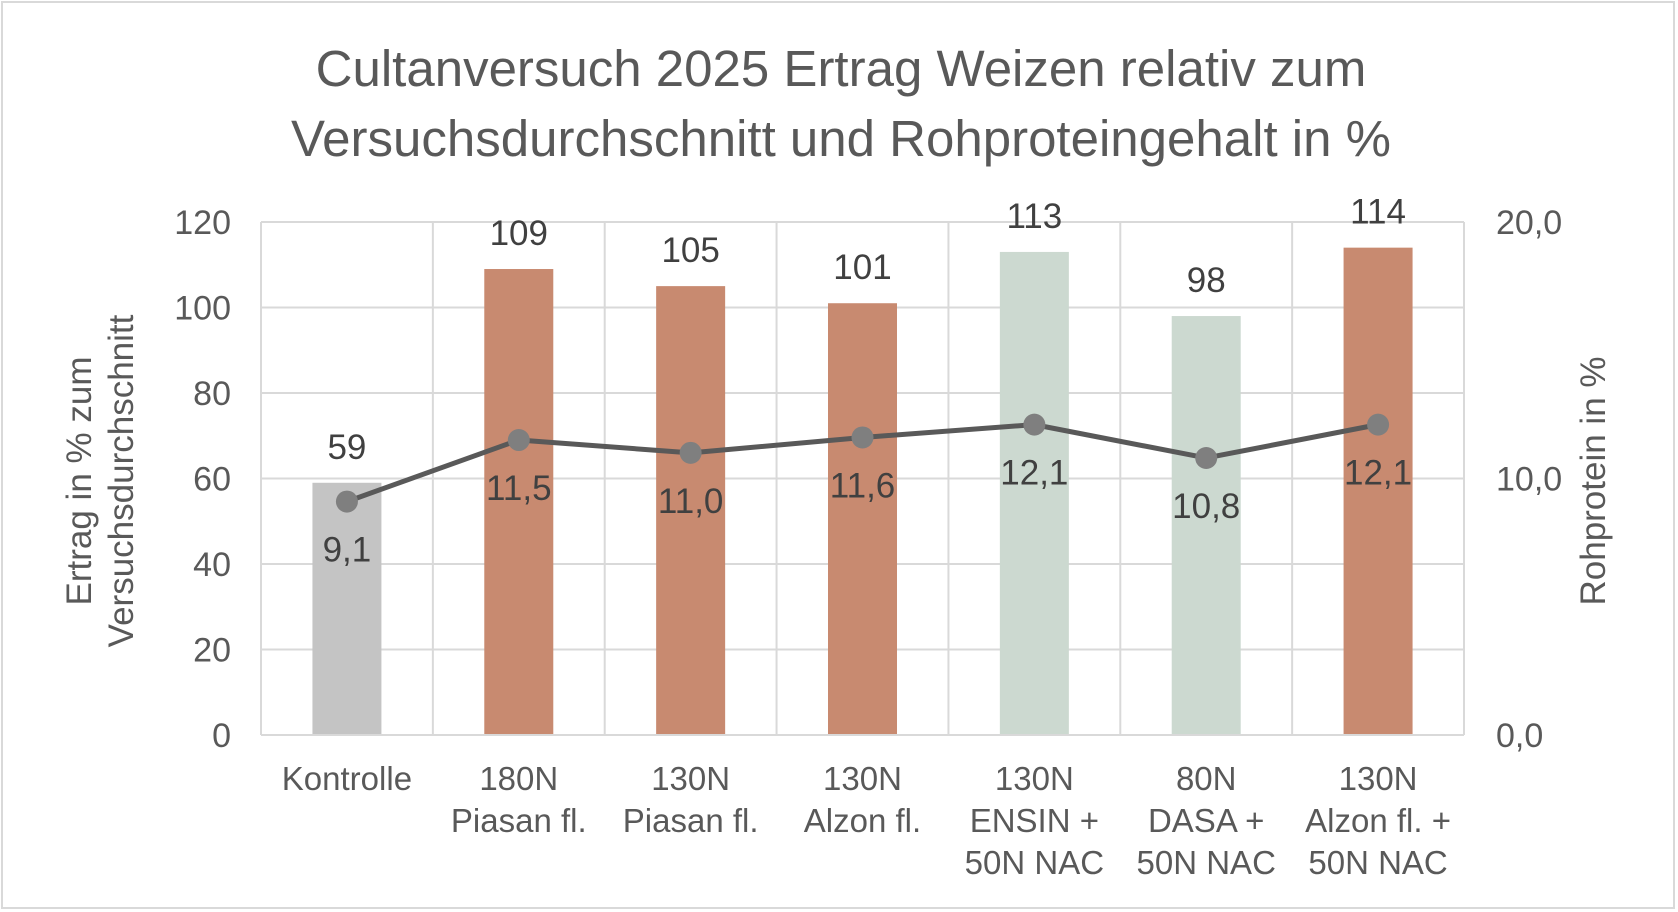  I want to click on bar-value-label-1: 109, so click(519, 233).